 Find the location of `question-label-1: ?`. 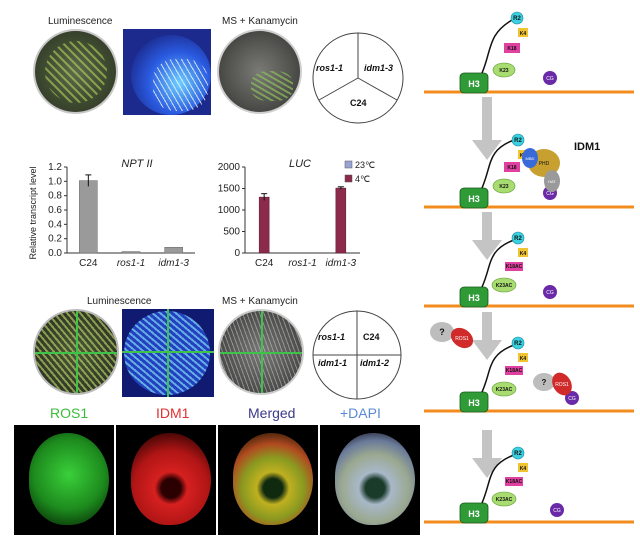

question-label-1: ? is located at coordinates (442, 332).